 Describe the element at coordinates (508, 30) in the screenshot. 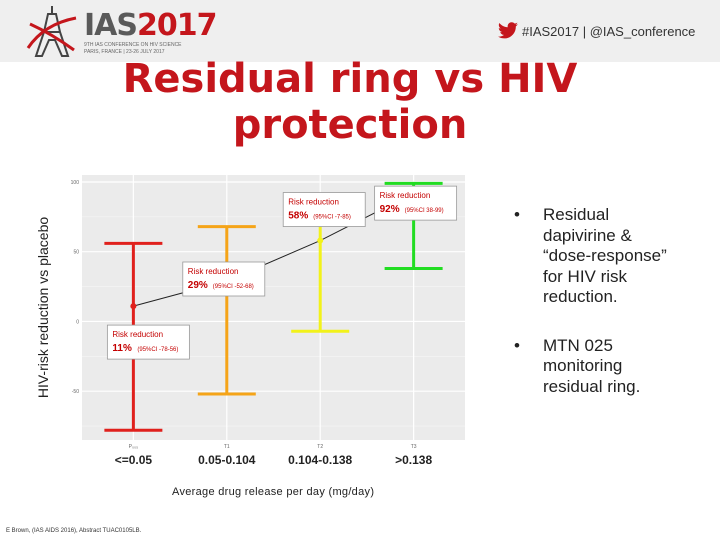

I see `twitter-bird-icon` at that location.